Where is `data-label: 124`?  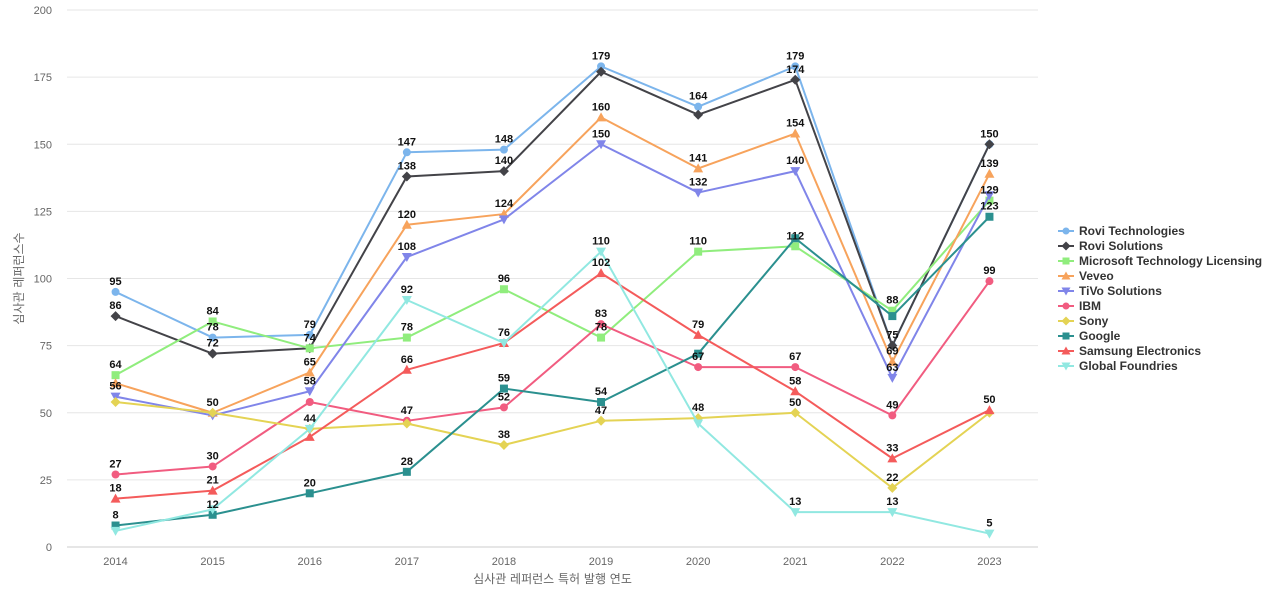
data-label: 124 is located at coordinates (504, 204).